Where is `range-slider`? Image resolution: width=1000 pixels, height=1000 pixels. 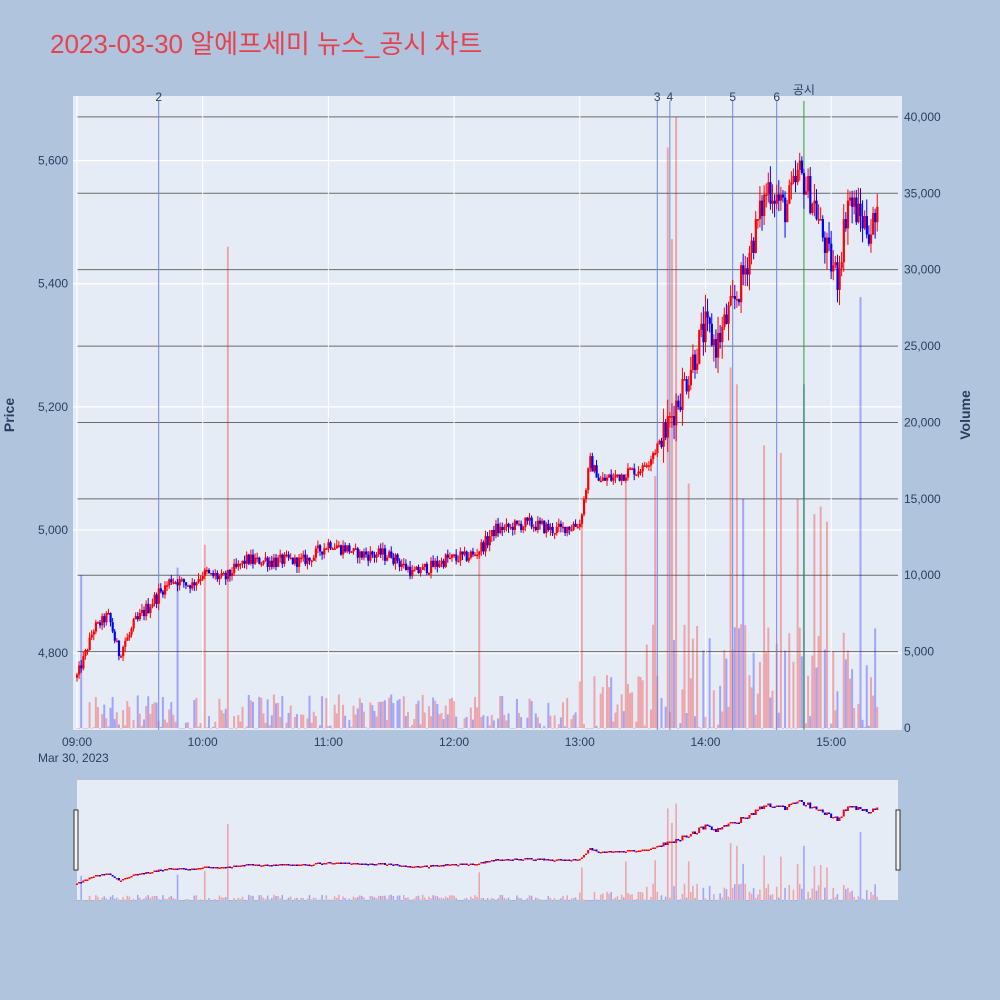 range-slider is located at coordinates (487, 840).